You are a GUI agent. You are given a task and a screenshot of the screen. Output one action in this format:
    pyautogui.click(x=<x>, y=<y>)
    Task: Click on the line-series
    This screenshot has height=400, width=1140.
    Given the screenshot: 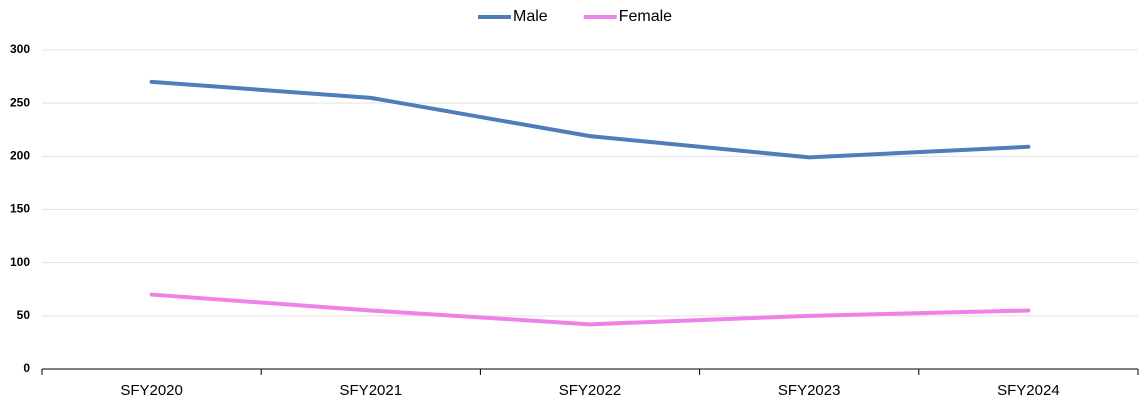 What is the action you would take?
    pyautogui.click(x=590, y=309)
    